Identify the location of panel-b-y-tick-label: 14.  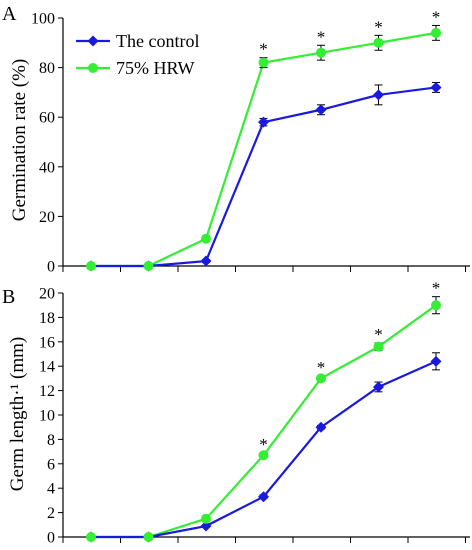
(47, 367).